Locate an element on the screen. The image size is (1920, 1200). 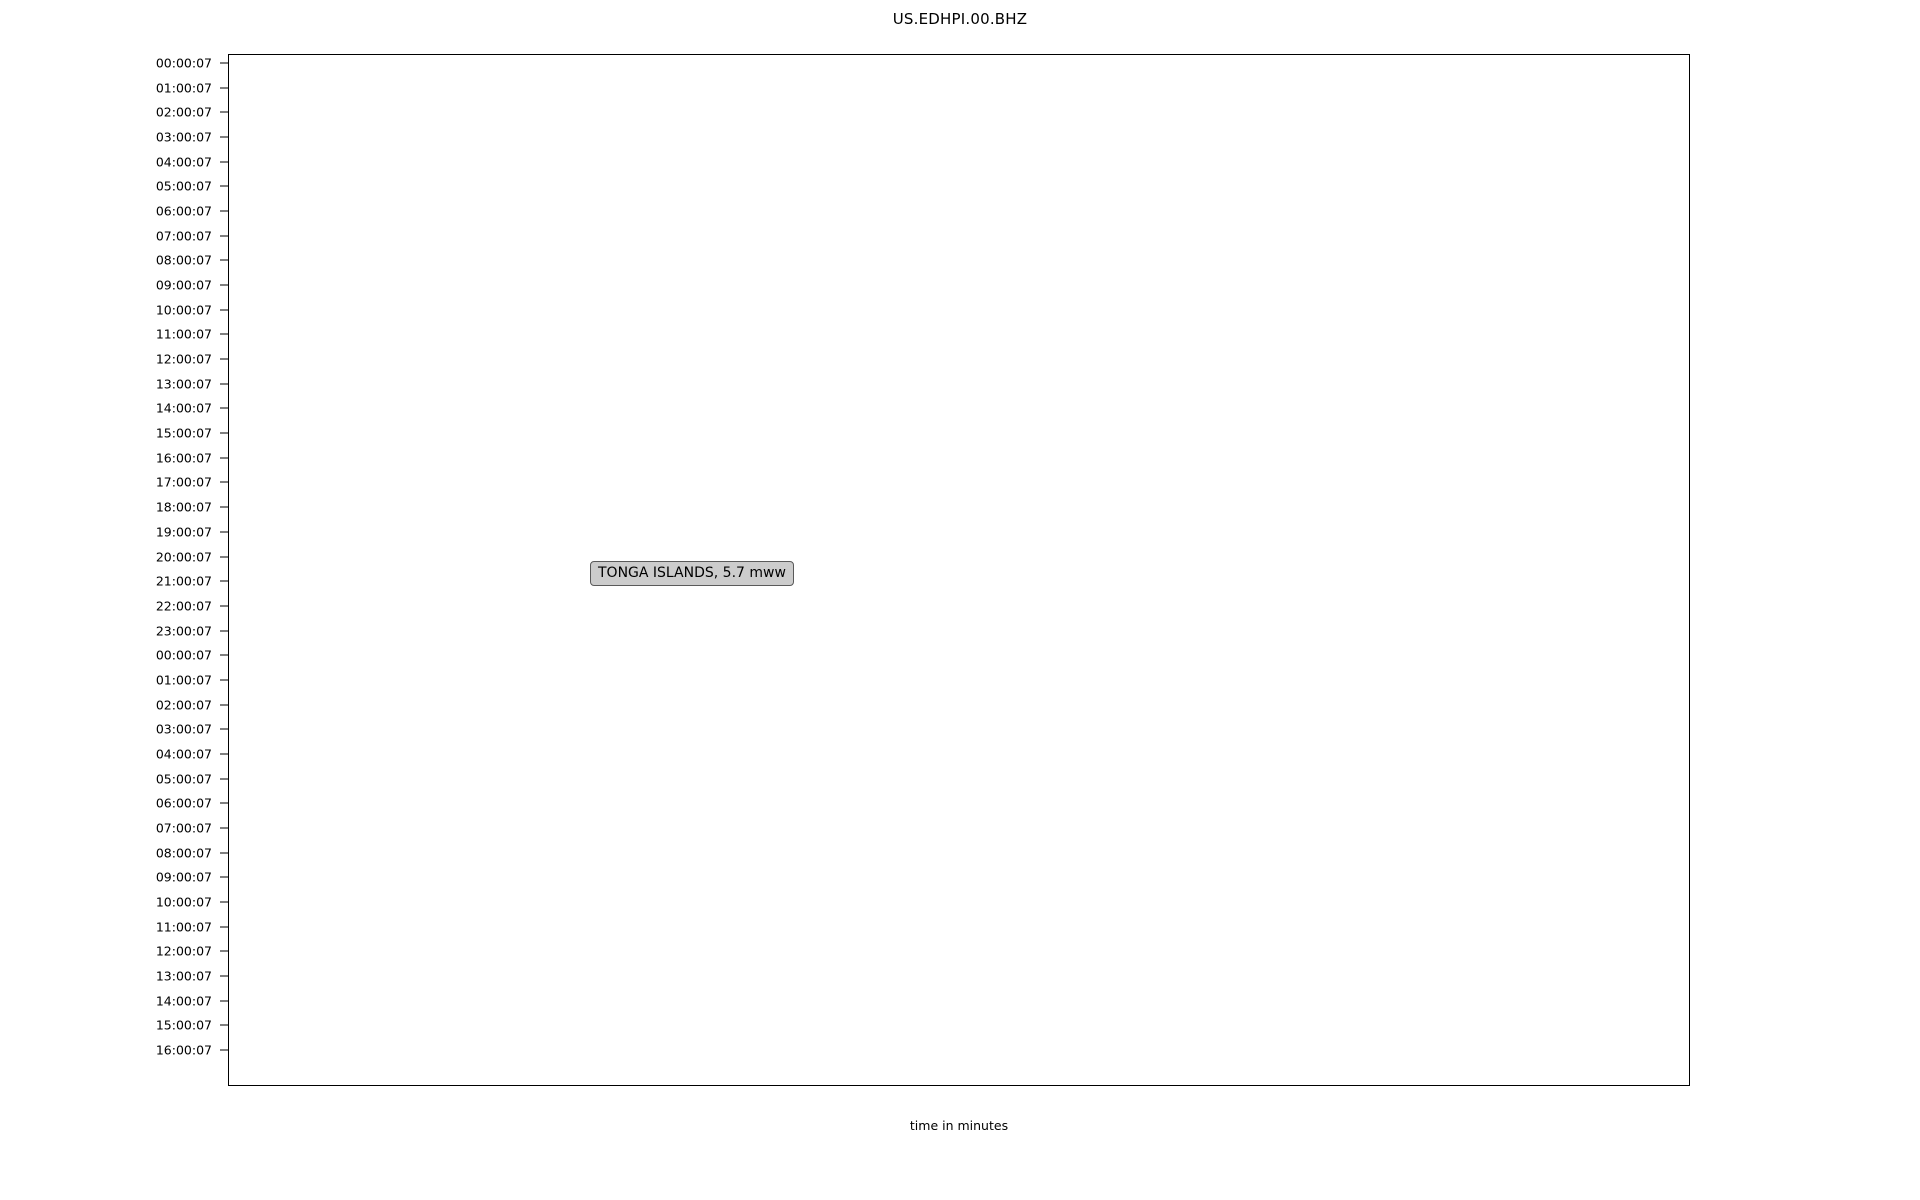
y-tick-label-19: 19:00:07 is located at coordinates (183, 532).